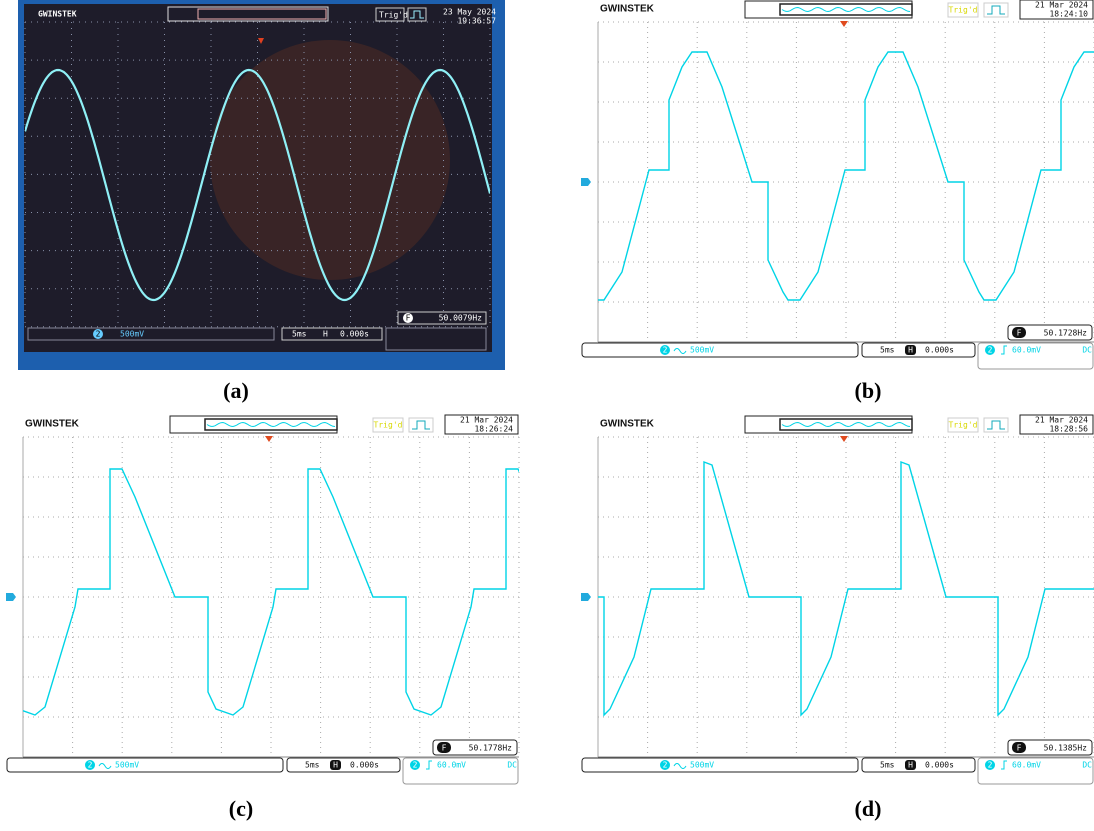  I want to click on time: 18:26:24, so click(493, 429).